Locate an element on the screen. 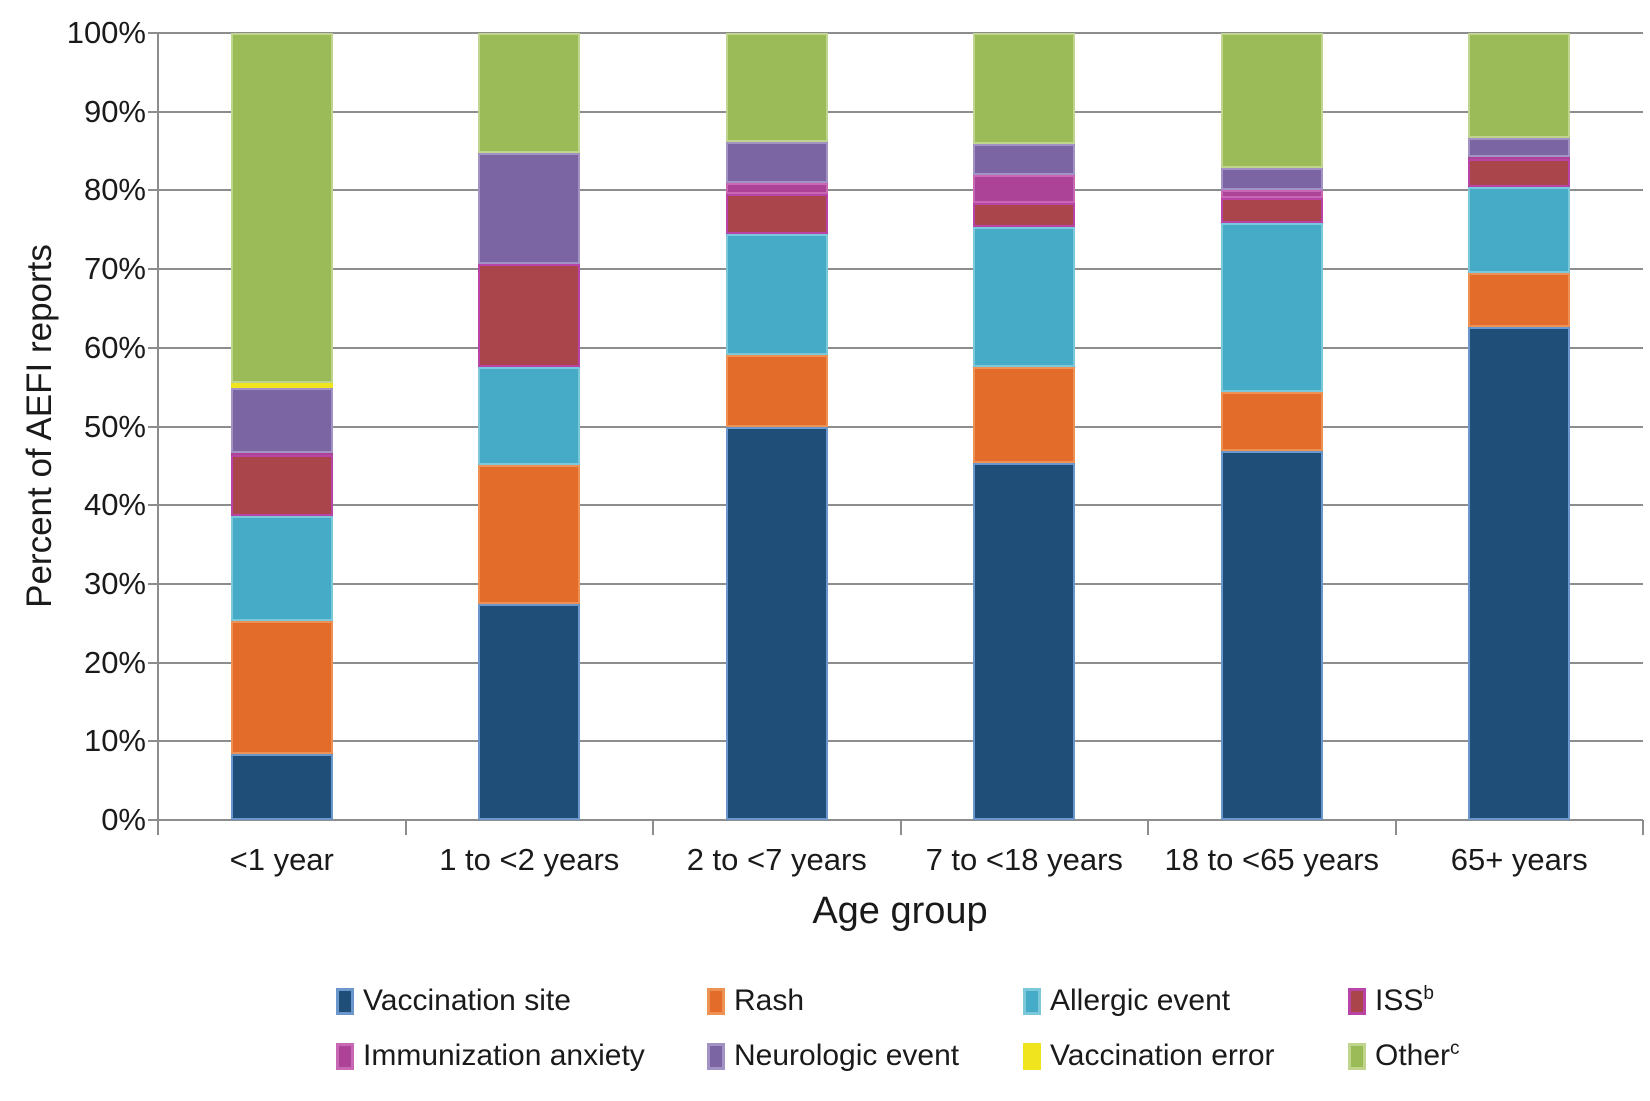 The image size is (1650, 1101). legend-item-allergic-event: Allergic event is located at coordinates (1126, 1001).